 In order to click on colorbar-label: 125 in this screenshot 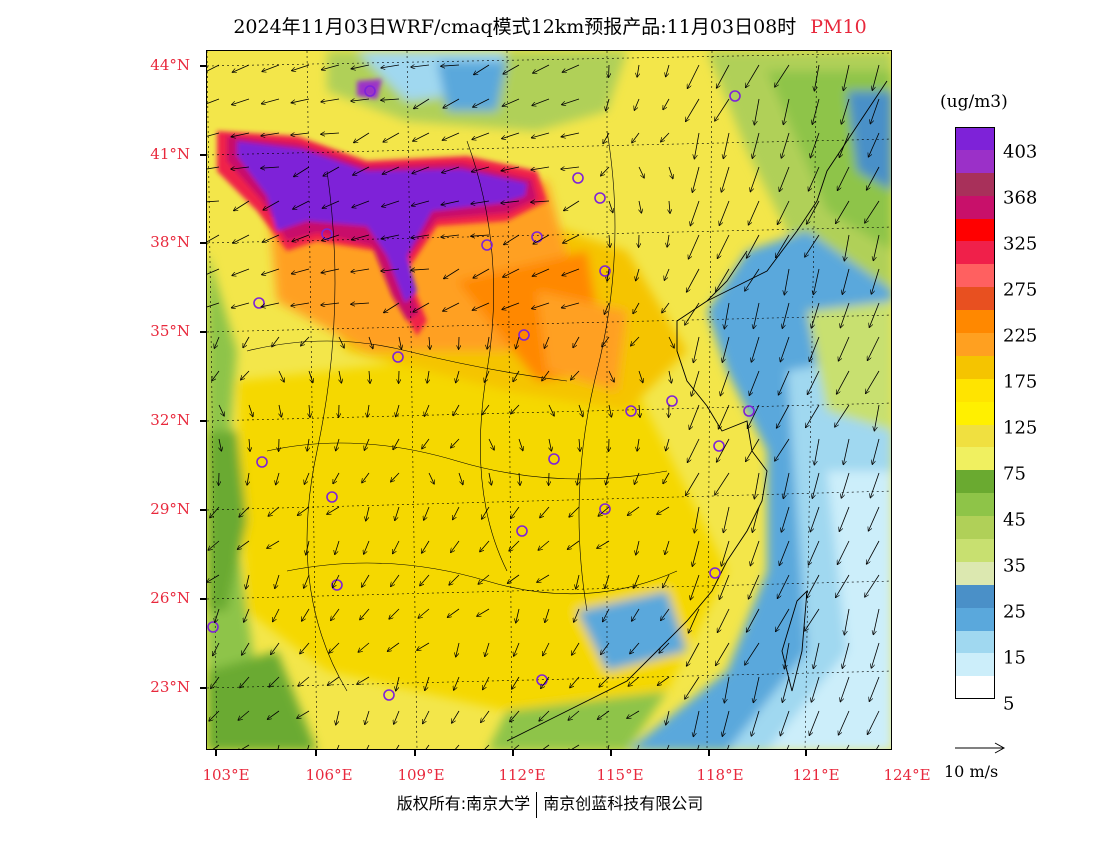, I will do `click(1020, 428)`.